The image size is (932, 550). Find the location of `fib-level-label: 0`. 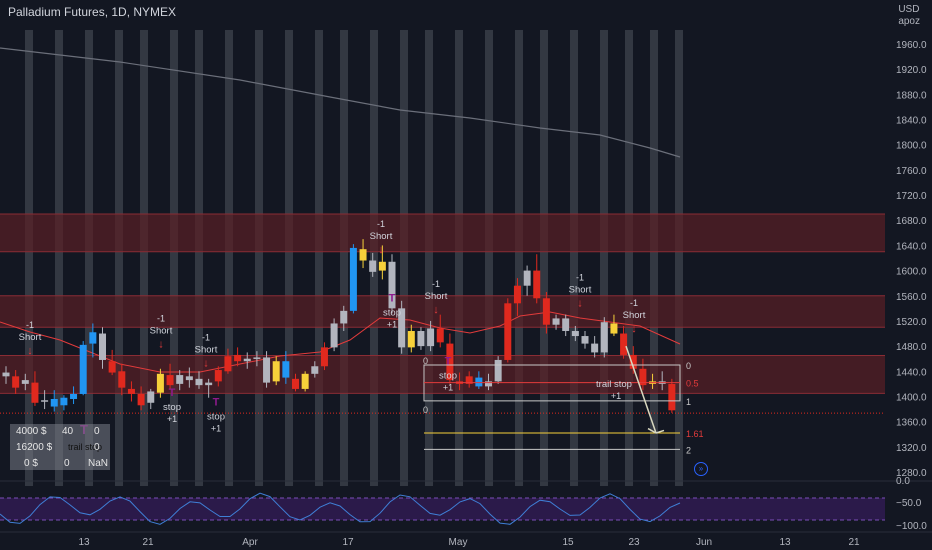

fib-level-label: 0 is located at coordinates (688, 366).